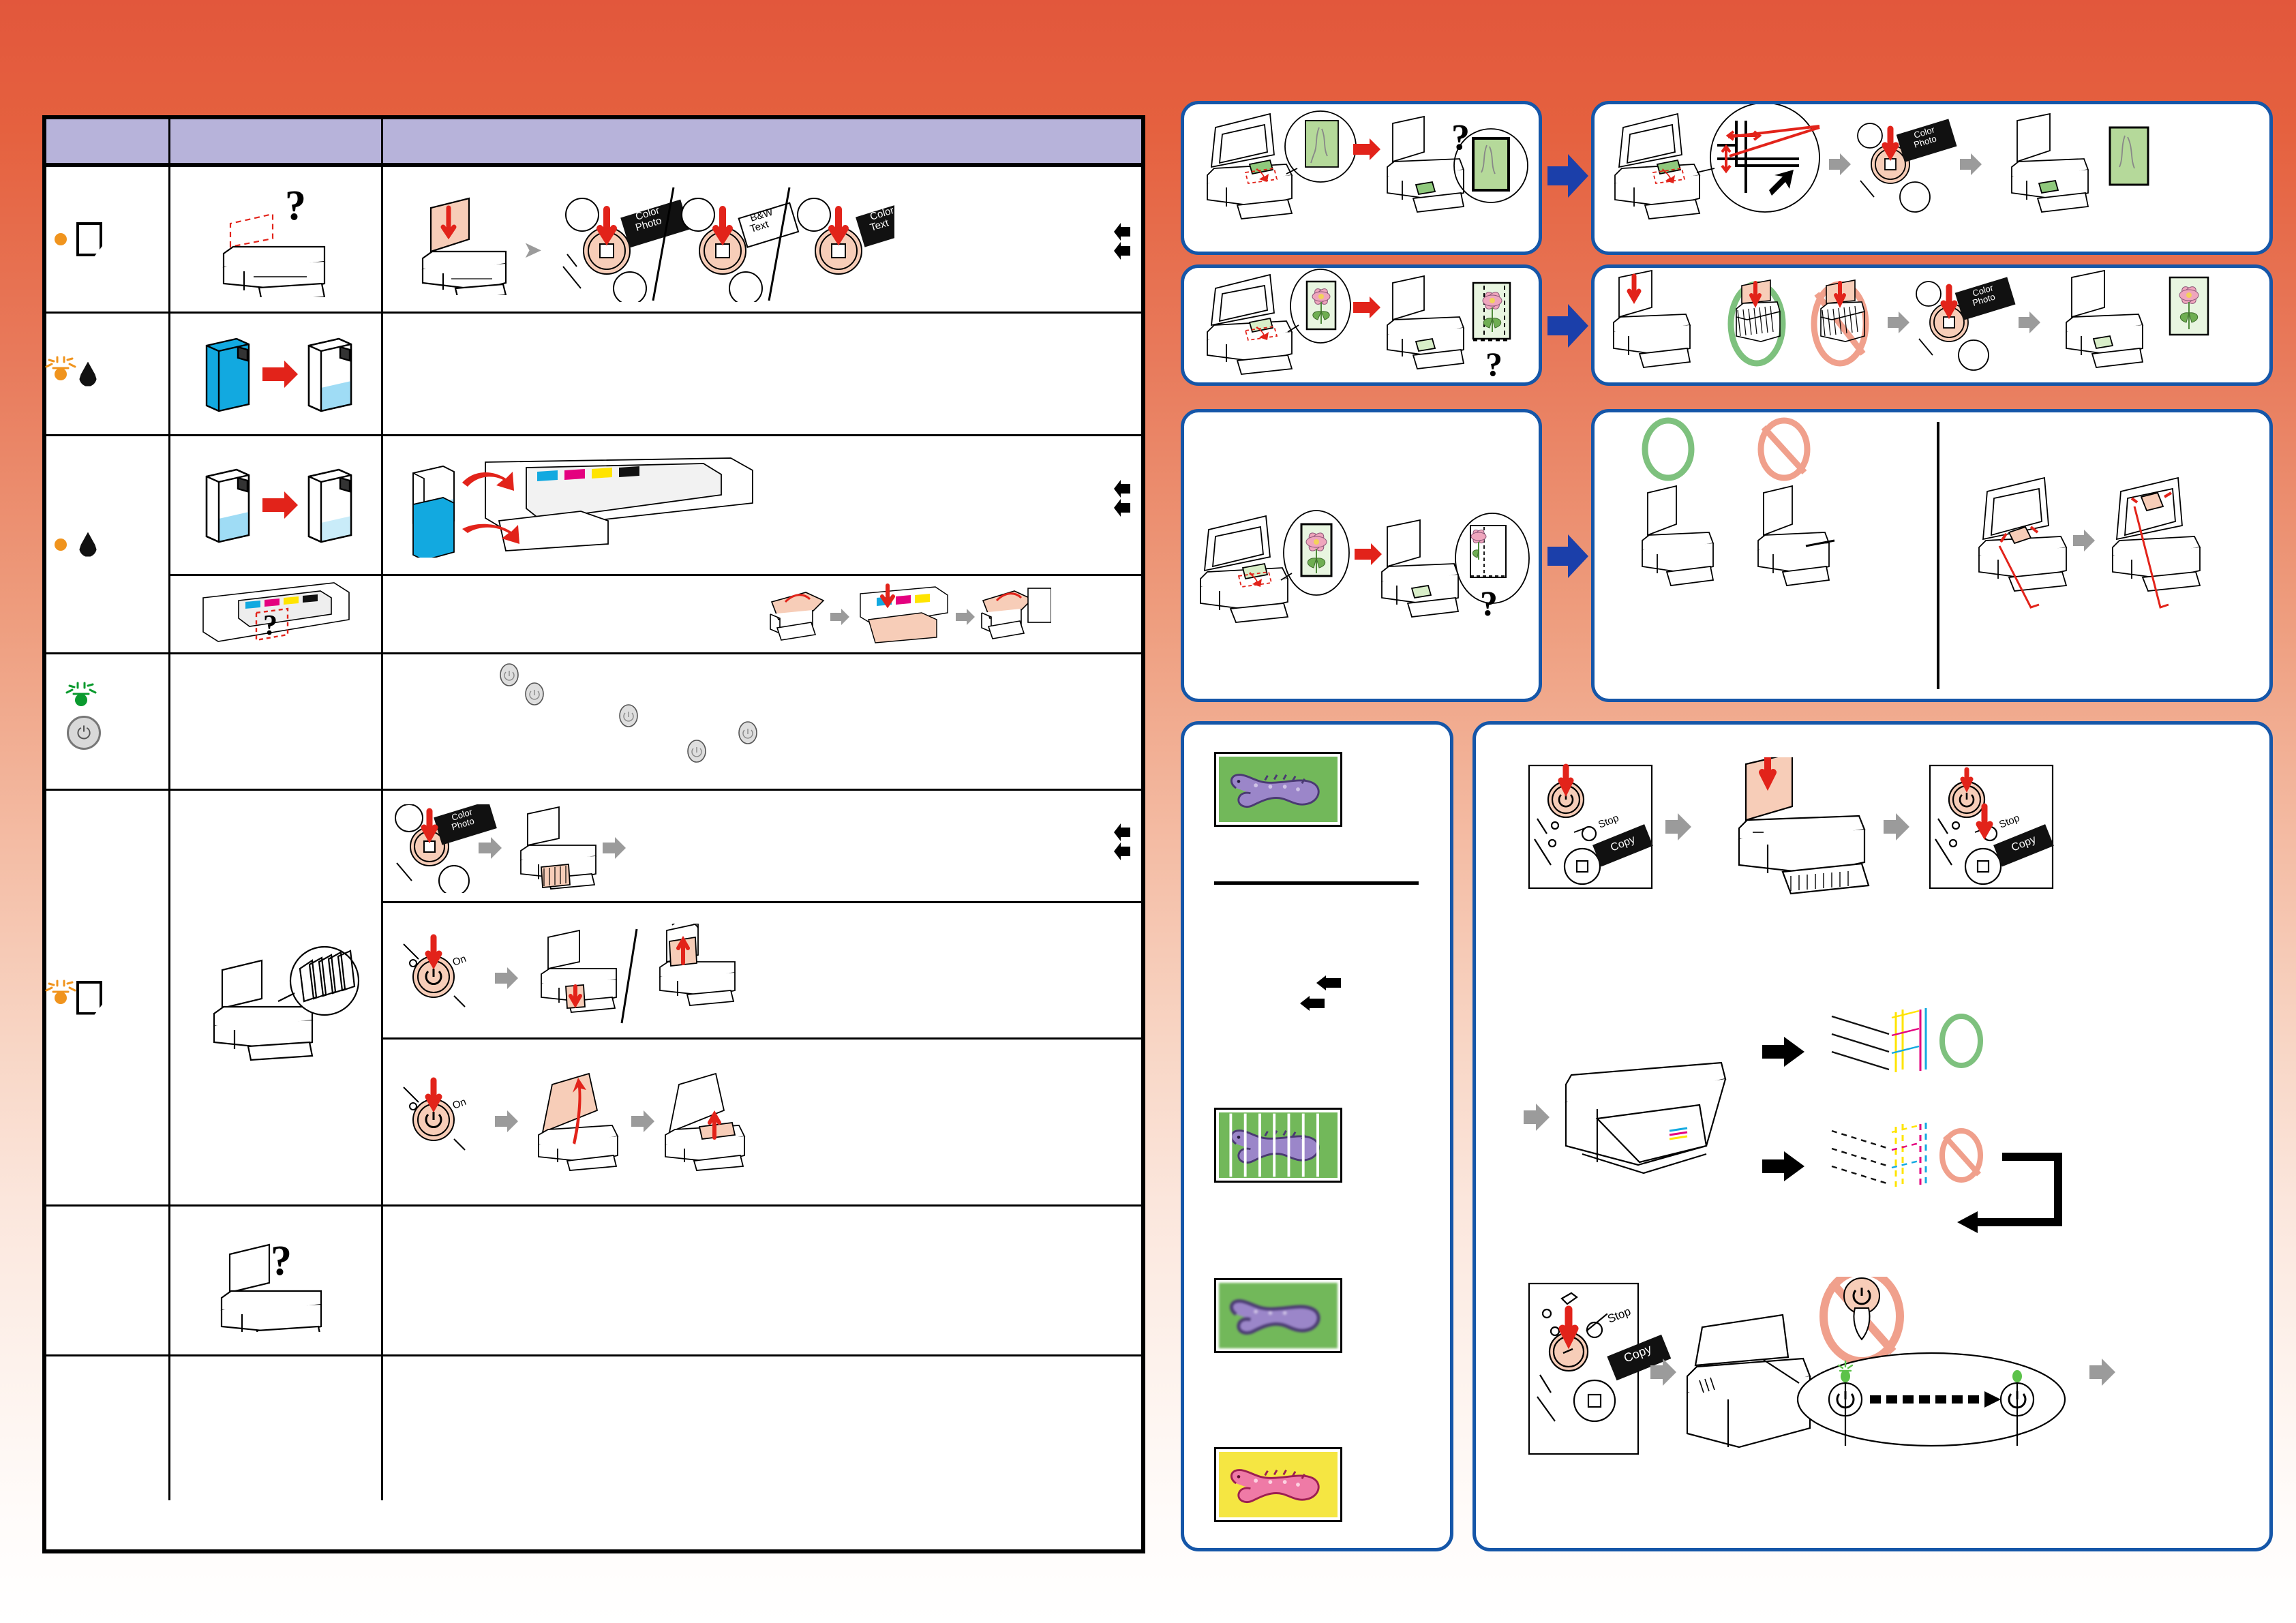 The width and height of the screenshot is (2296, 1623). What do you see at coordinates (1861, 1321) in the screenshot?
I see `do-not-press-power-icon` at bounding box center [1861, 1321].